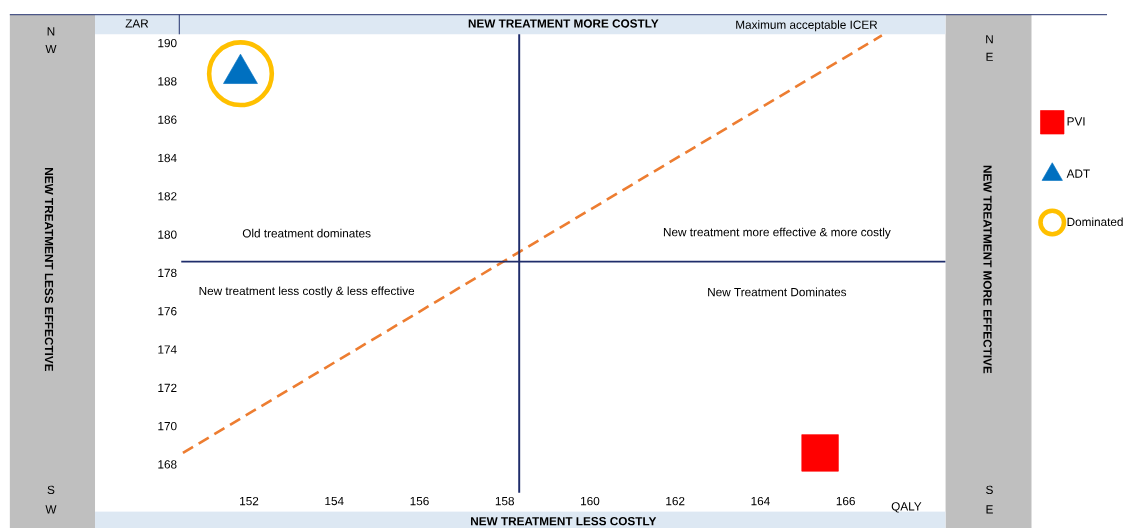 The image size is (1130, 528). What do you see at coordinates (167, 81) in the screenshot?
I see `y-tick-label: 188` at bounding box center [167, 81].